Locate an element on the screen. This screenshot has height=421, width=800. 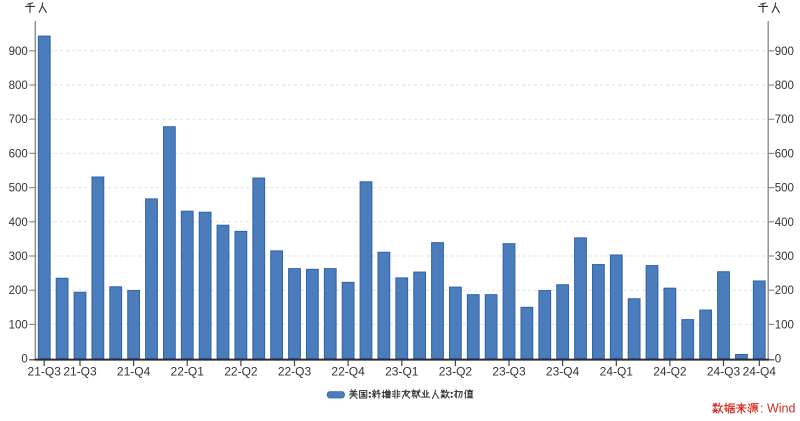
svg-text: 22-Q3 is located at coordinates (295, 372).